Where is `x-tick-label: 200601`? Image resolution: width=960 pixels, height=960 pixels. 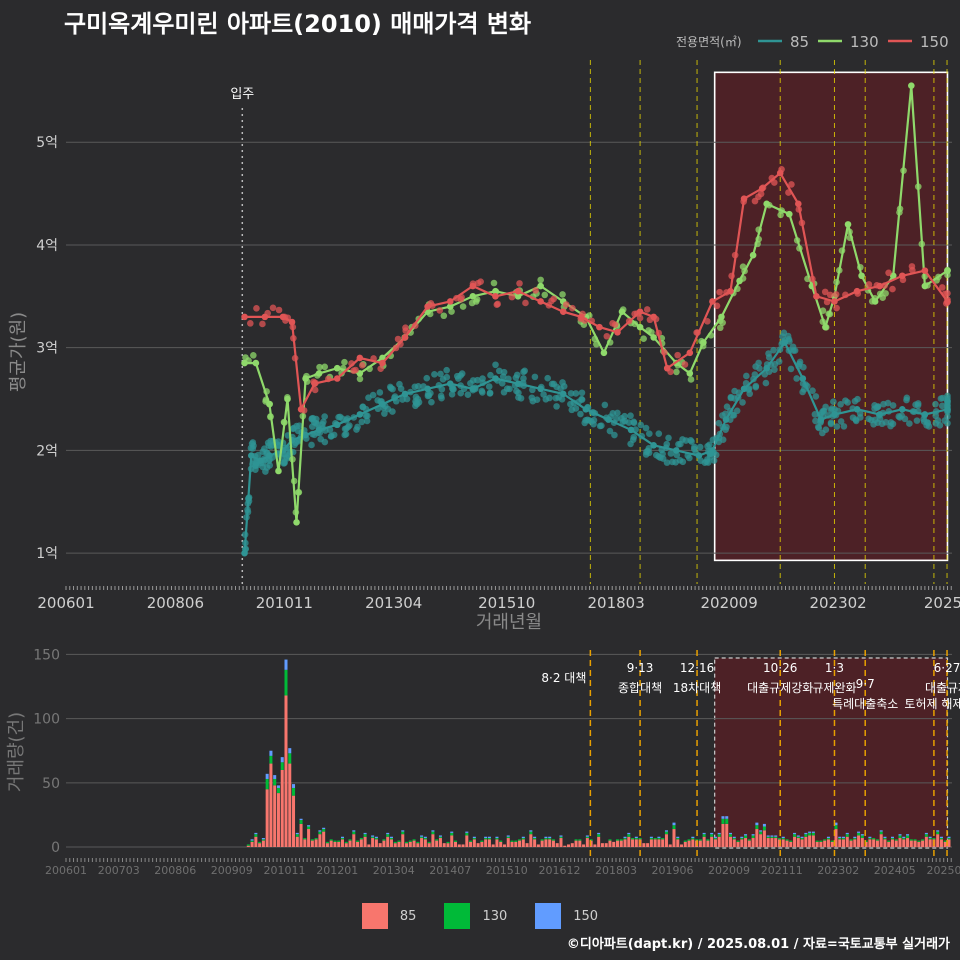 x-tick-label: 200601 is located at coordinates (65, 603).